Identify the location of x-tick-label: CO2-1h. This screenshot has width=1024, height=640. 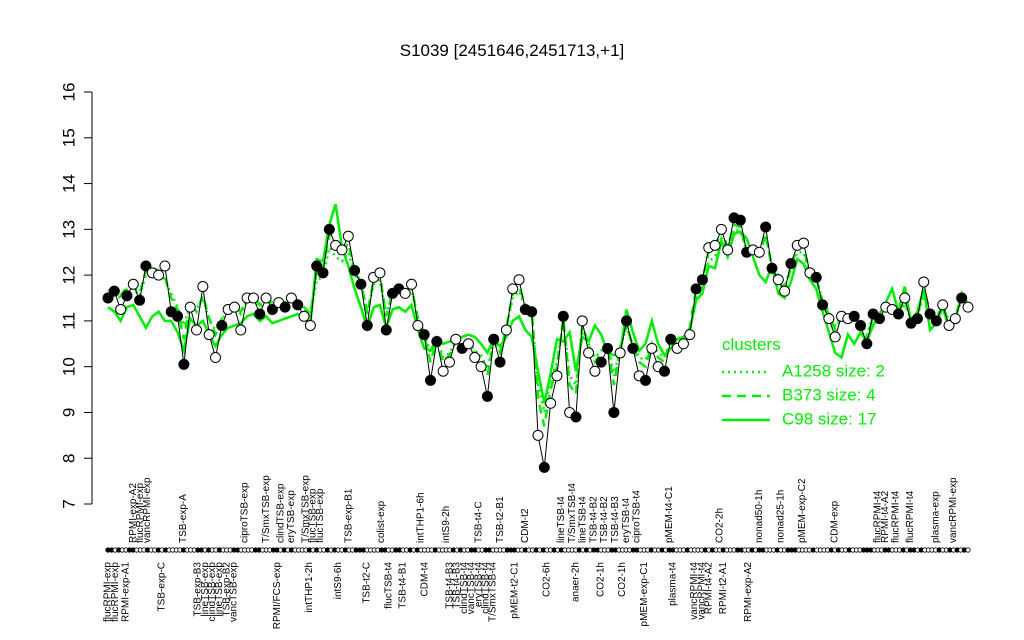
(622, 579).